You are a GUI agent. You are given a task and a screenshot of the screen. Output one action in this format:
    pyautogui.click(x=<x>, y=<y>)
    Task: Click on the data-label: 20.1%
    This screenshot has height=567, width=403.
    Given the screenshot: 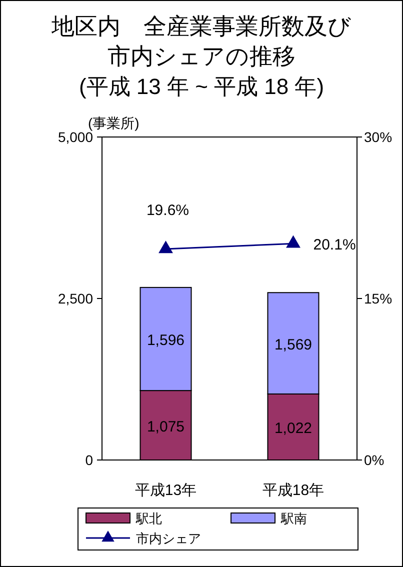 What is the action you would take?
    pyautogui.click(x=334, y=245)
    